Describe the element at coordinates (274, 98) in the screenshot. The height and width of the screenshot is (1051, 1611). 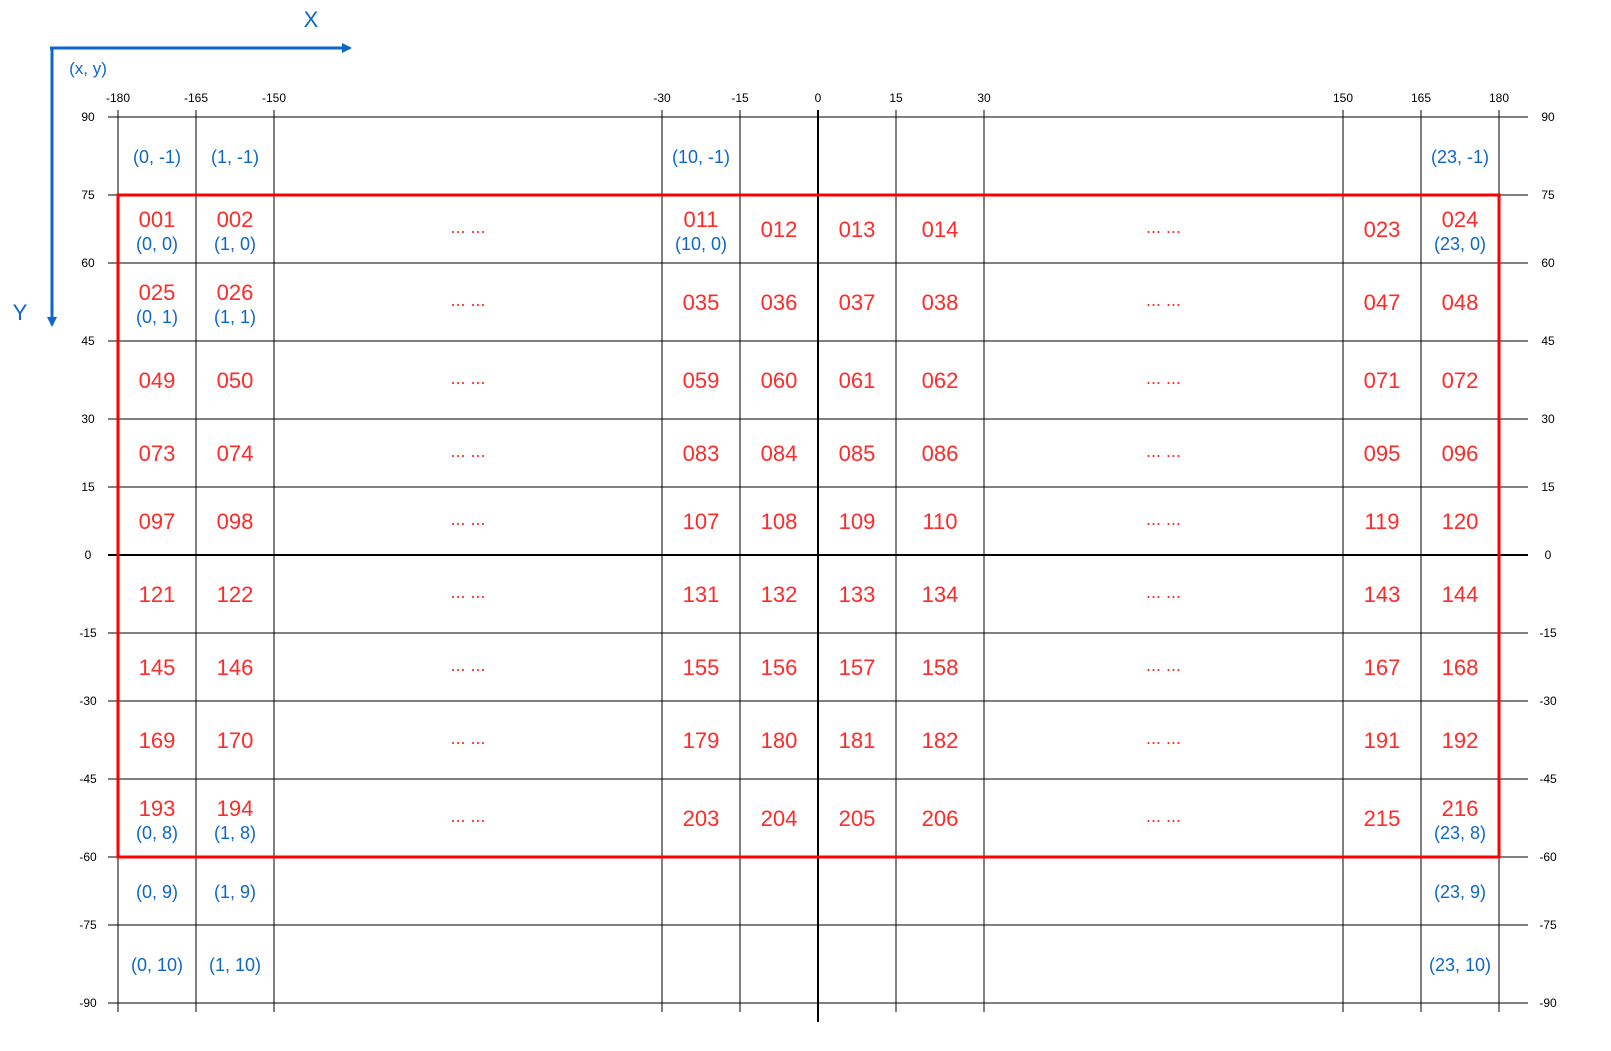
I see `longitude-tick-label: -150` at that location.